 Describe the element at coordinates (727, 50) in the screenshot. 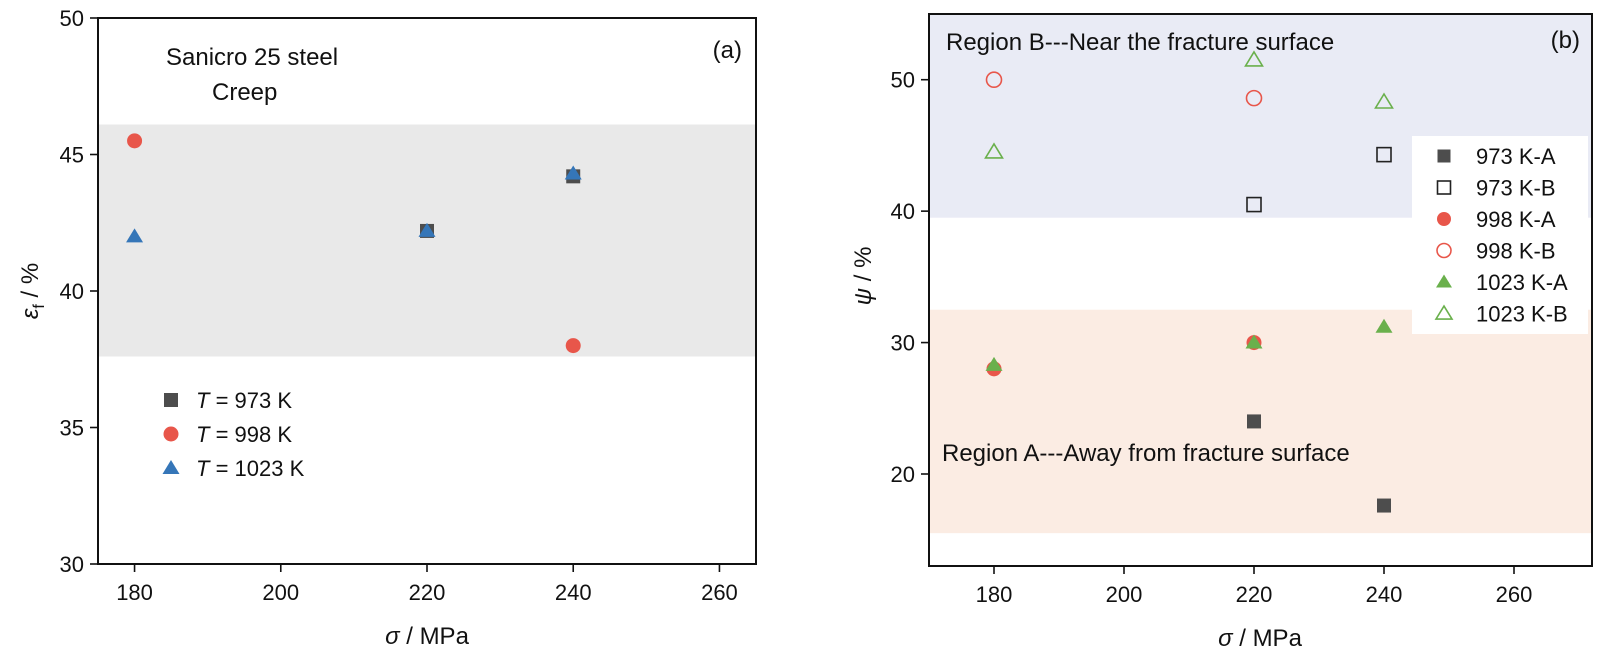

I see `panel-a-label: (a)` at that location.